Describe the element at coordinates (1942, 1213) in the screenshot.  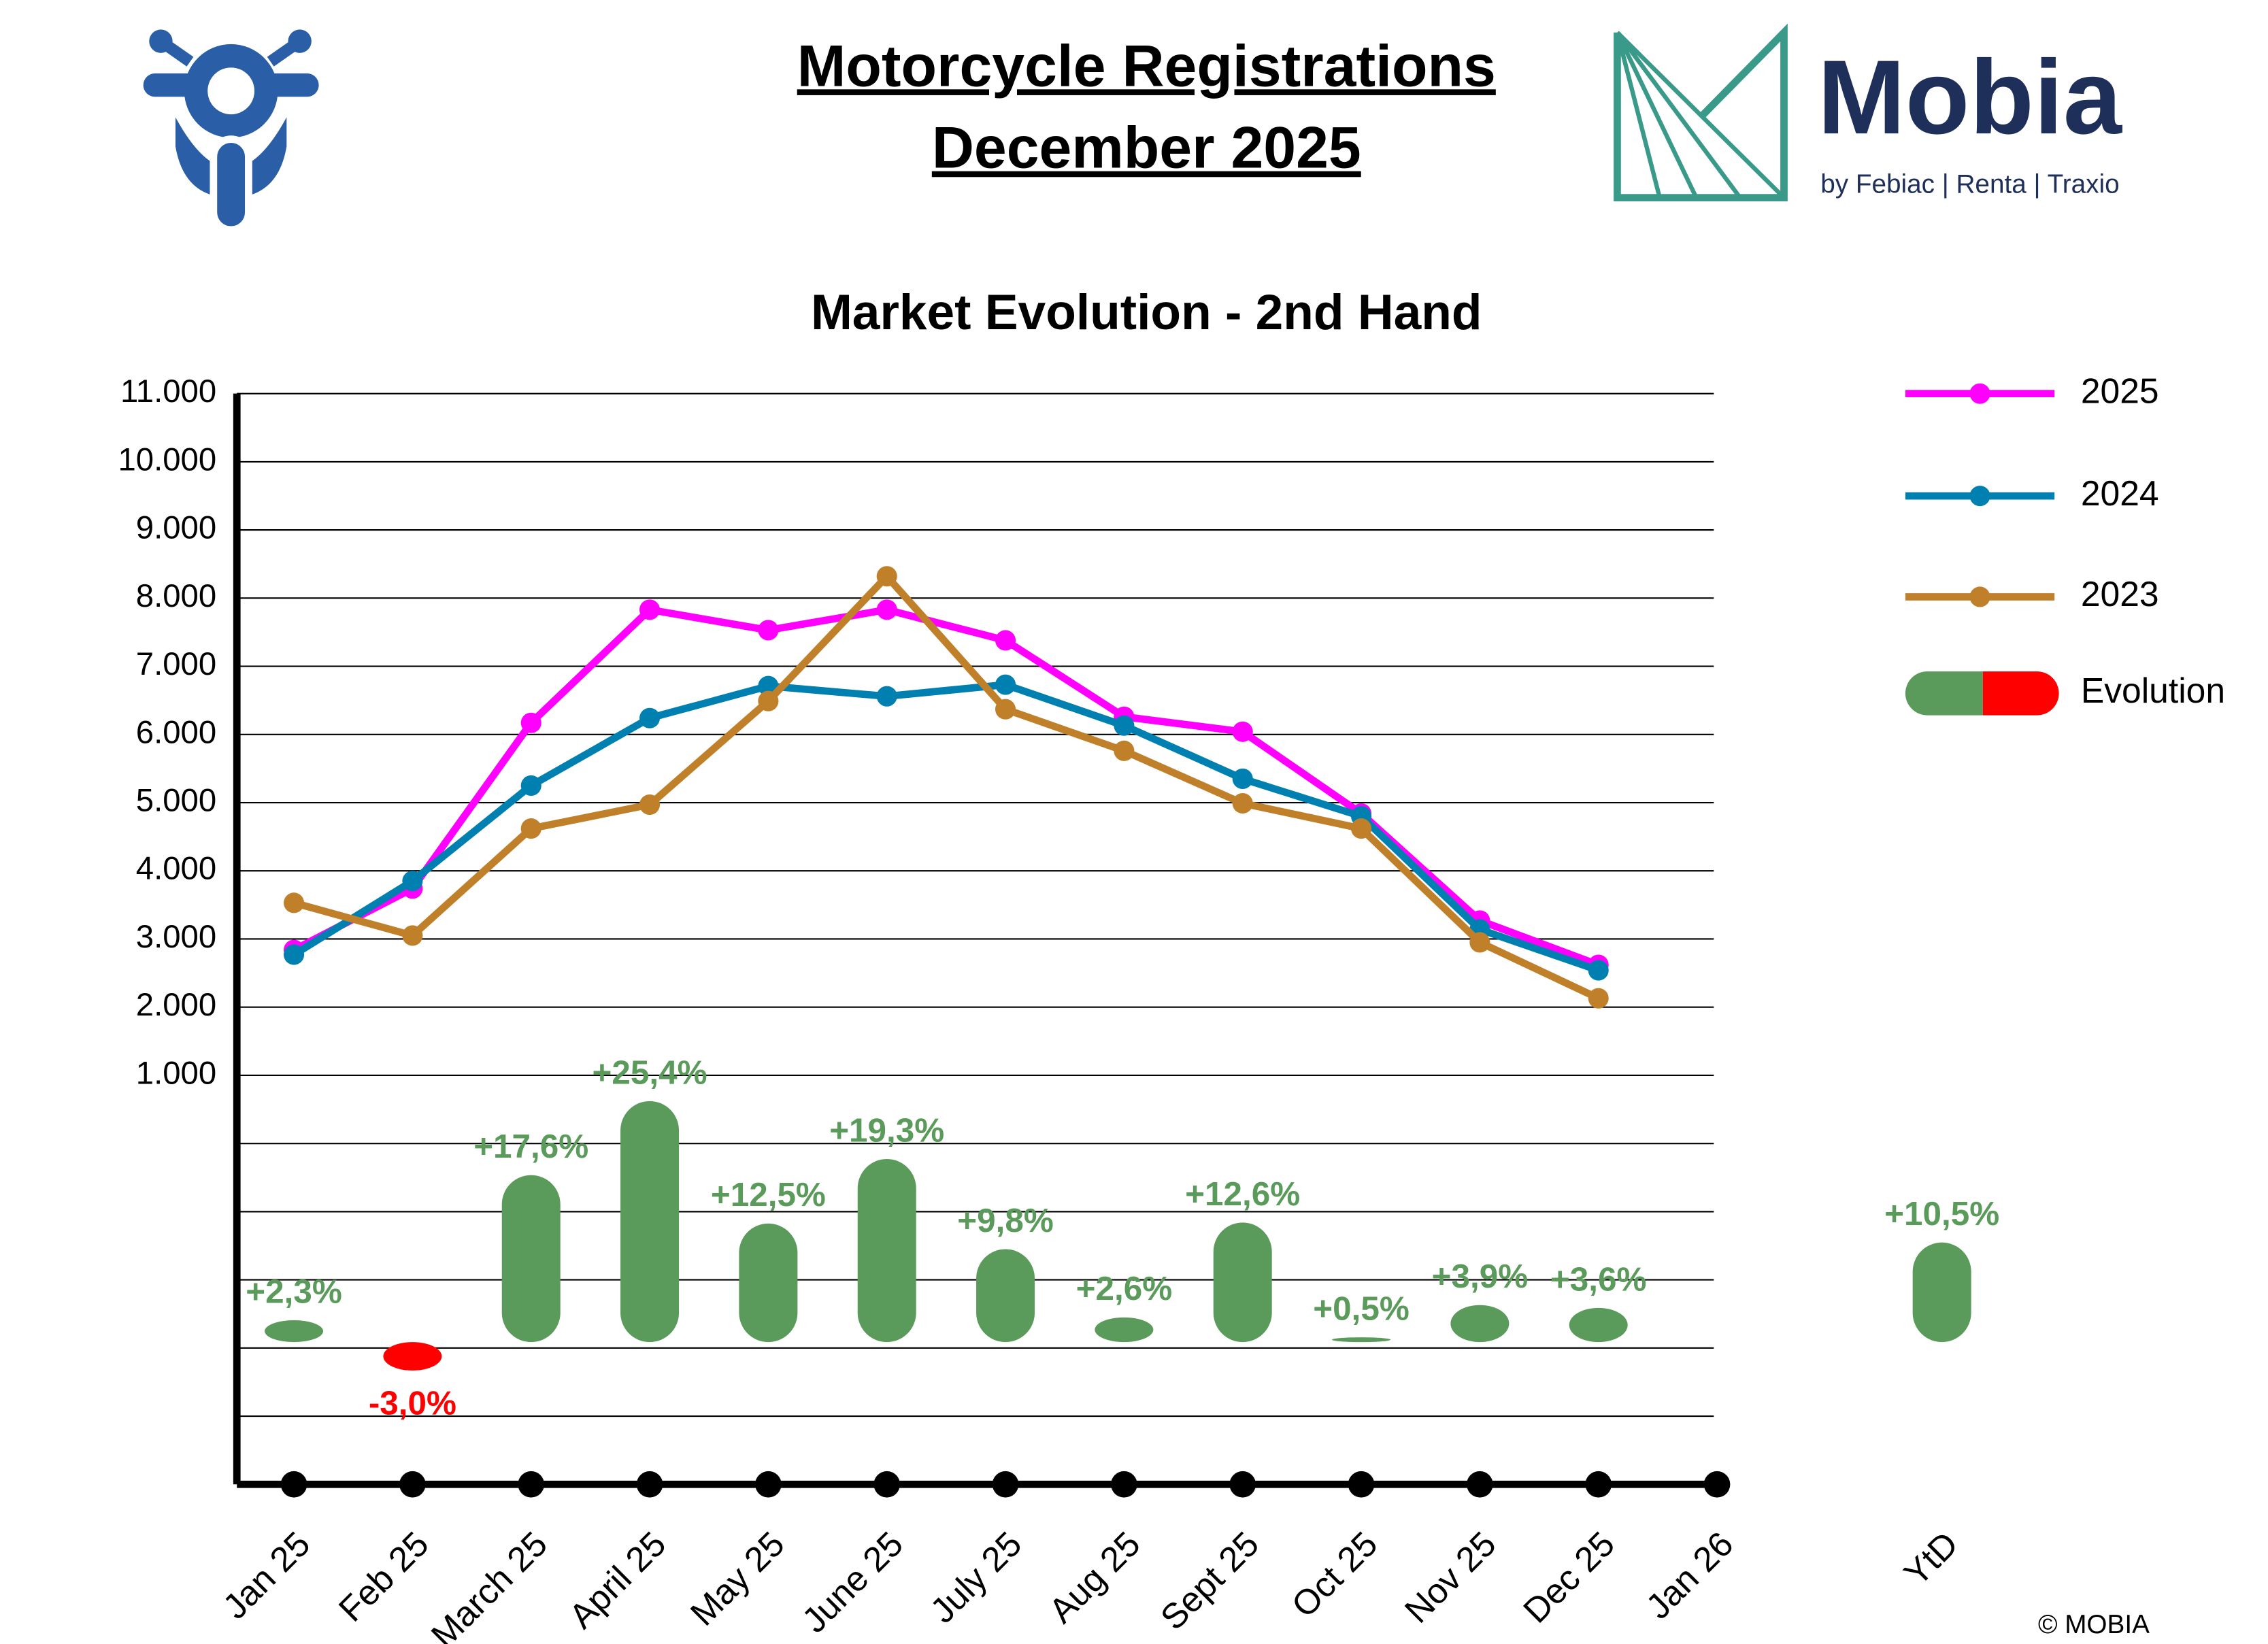
I see `evolution-label: +10,5%` at that location.